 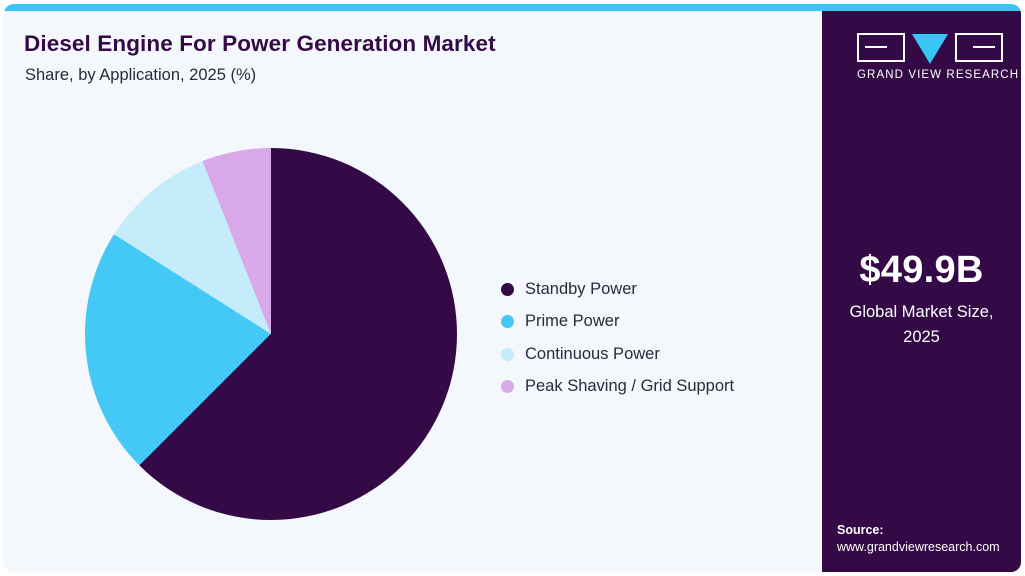 I want to click on market-size-value: $49.9B, so click(x=921, y=270).